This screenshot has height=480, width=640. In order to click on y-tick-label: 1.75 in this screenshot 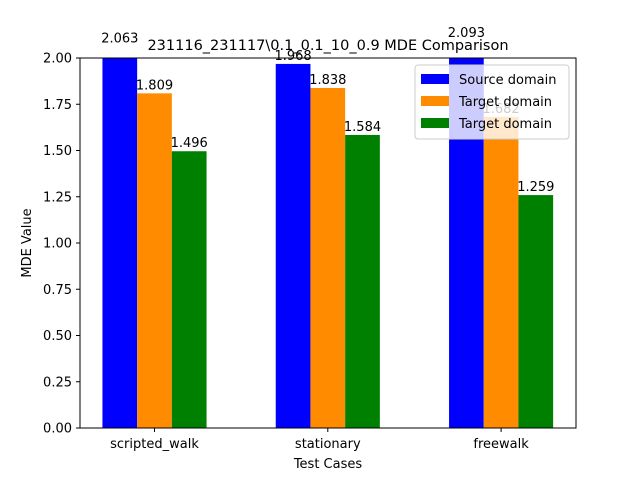, I will do `click(57, 105)`.